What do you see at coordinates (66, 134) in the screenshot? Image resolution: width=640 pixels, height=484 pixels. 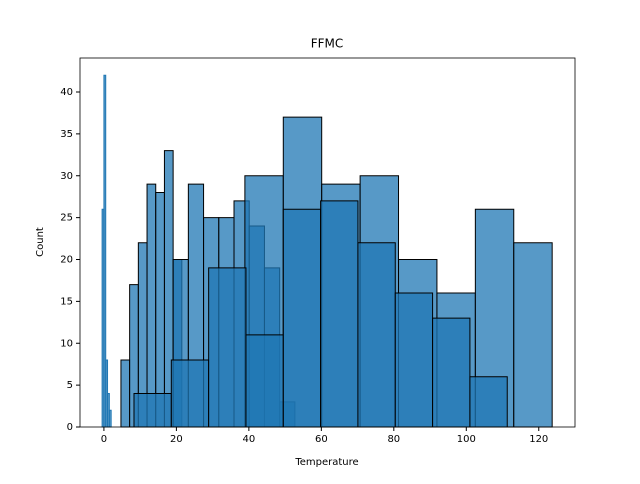 I see `y-tick-label: 35` at bounding box center [66, 134].